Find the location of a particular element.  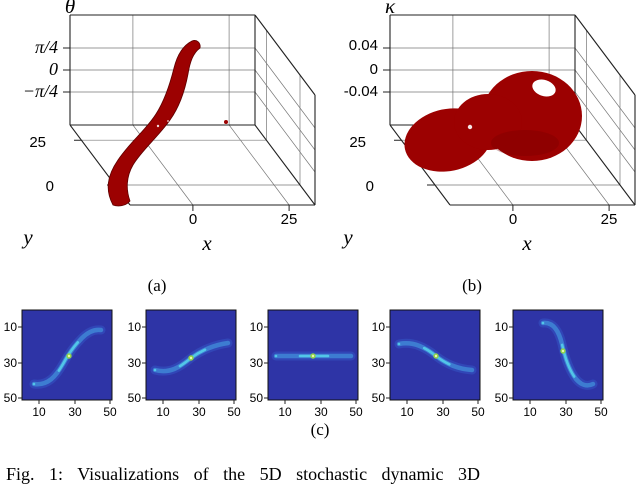

heatmap-panel-3: 10 30 50 10 30 50 is located at coordinates (306, 364).